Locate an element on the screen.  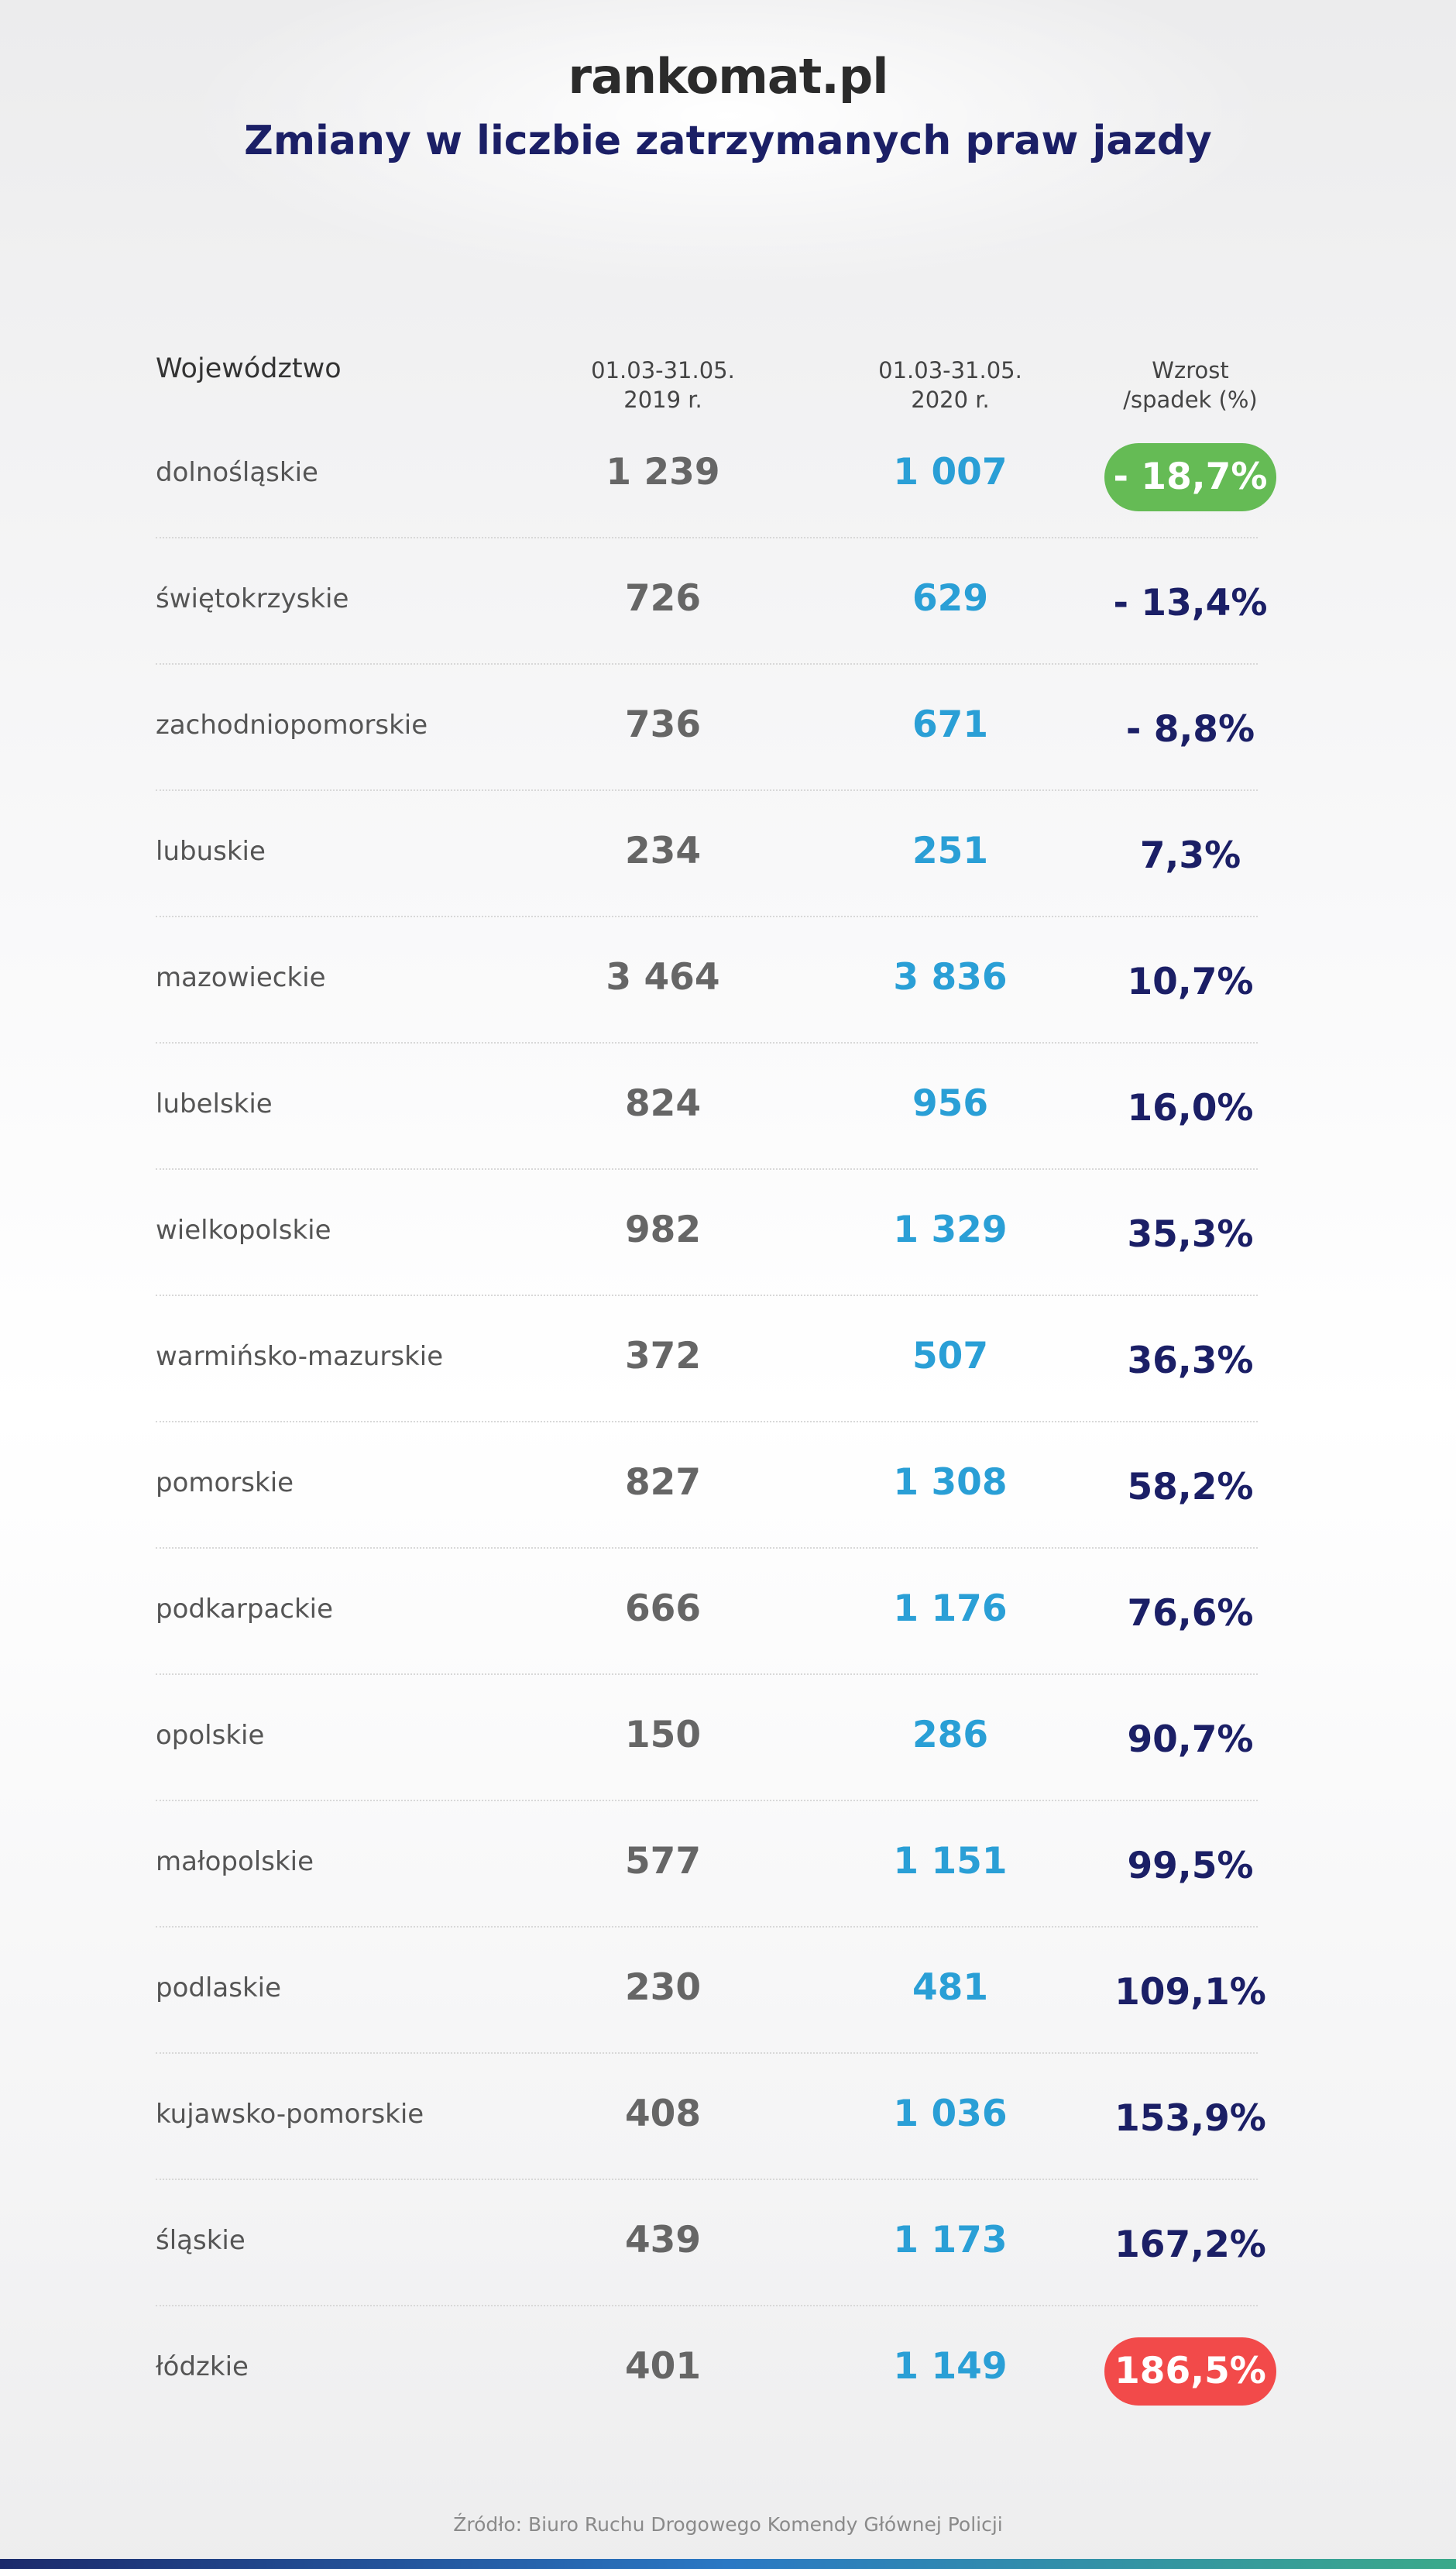
table-row: opolskie 150 286 90,7% is located at coordinates (728, 1738).